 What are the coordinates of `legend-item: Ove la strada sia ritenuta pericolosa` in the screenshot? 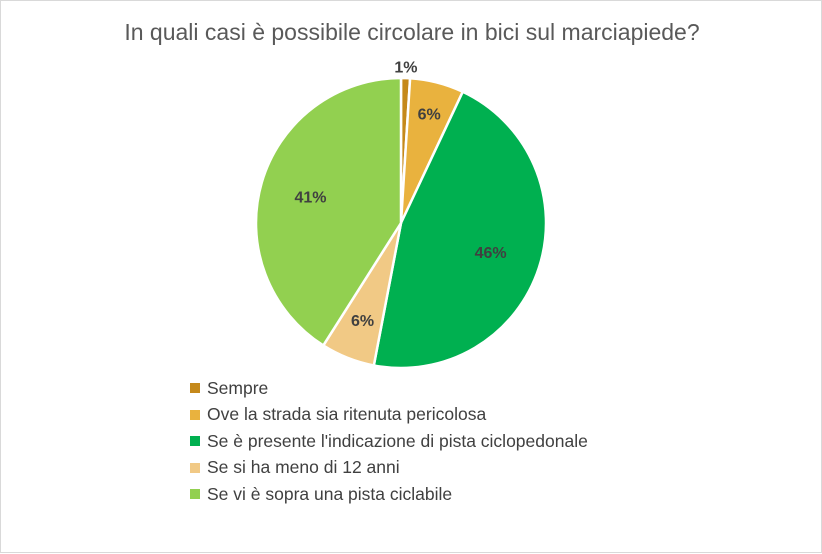 It's located at (389, 415).